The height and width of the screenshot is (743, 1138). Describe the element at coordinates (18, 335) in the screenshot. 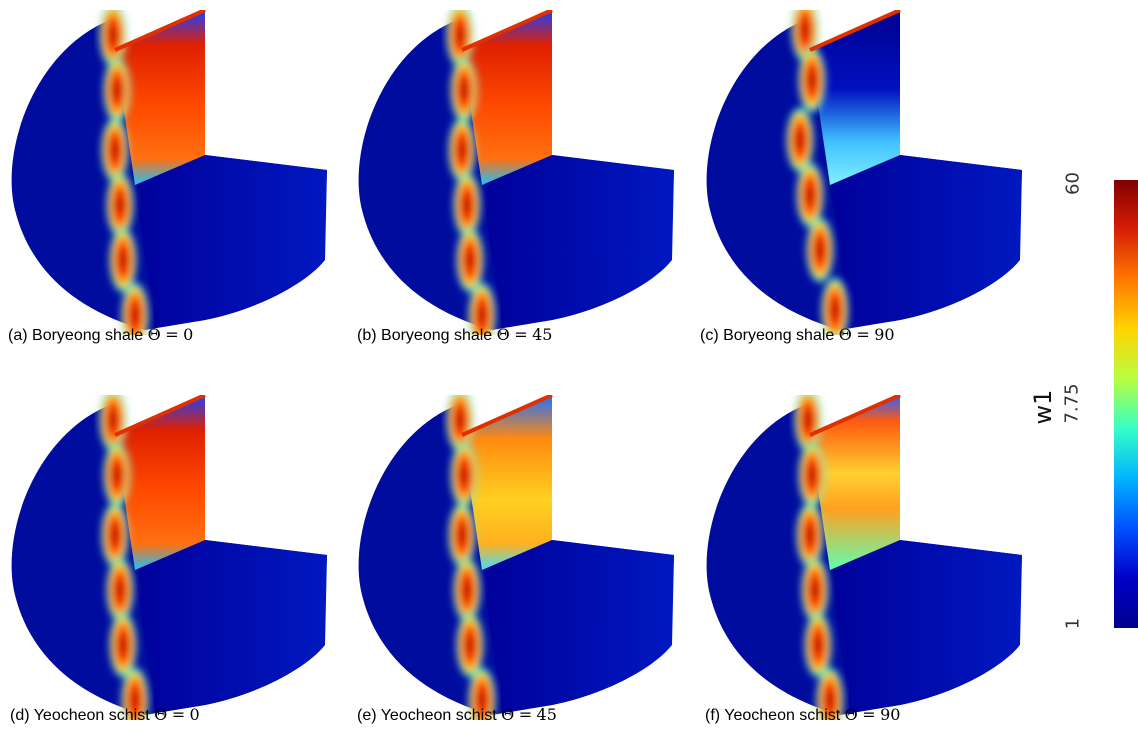

I see `caption-label: (a)` at that location.